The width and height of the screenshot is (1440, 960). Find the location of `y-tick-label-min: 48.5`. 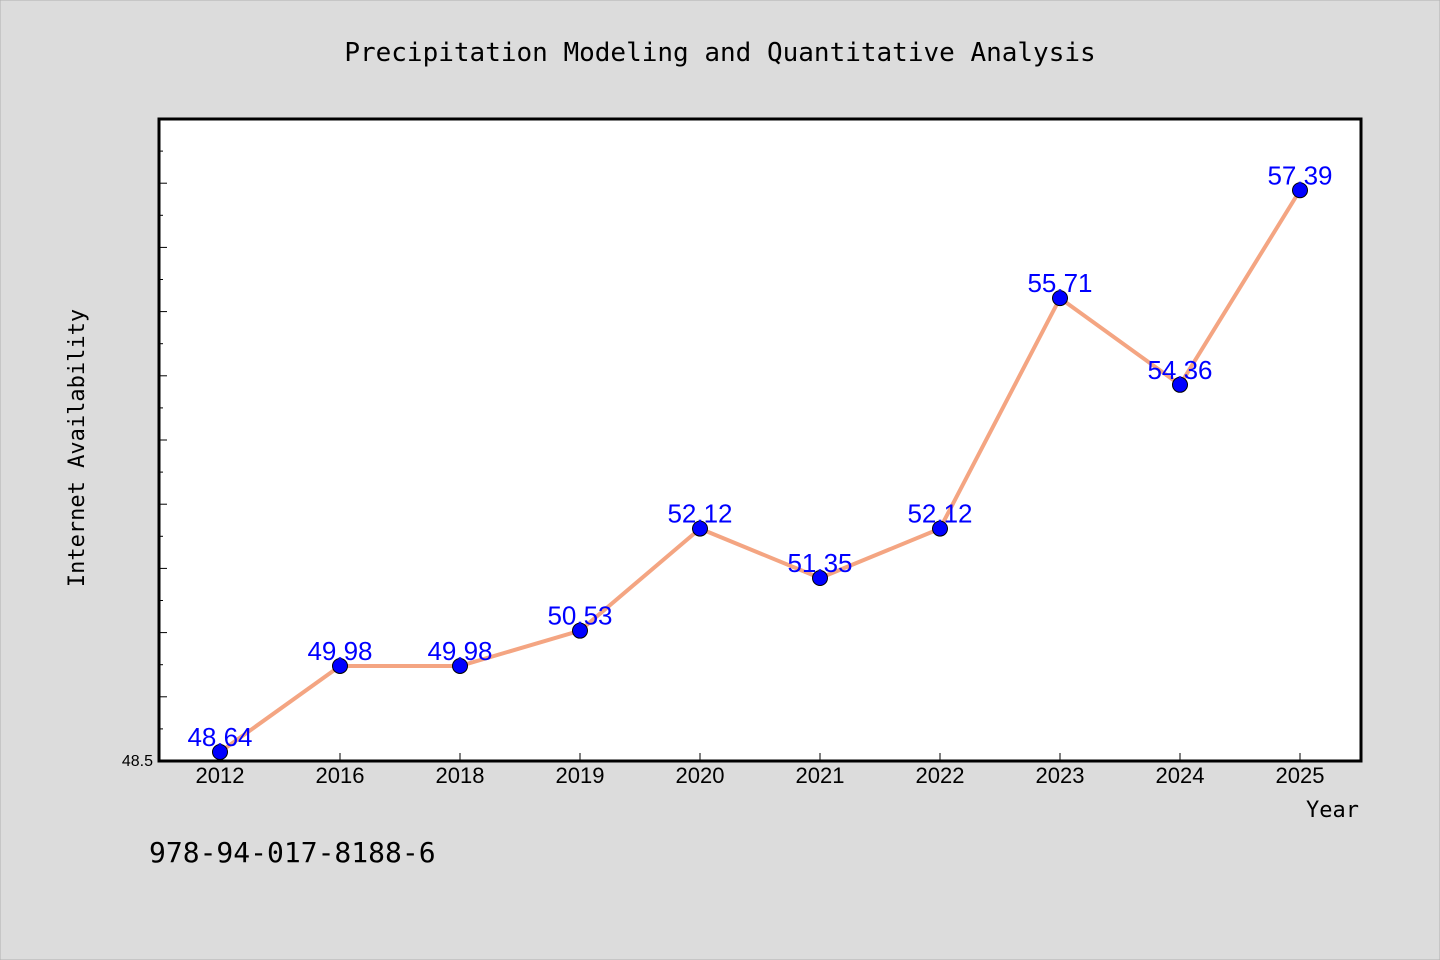

y-tick-label-min: 48.5 is located at coordinates (137, 761).